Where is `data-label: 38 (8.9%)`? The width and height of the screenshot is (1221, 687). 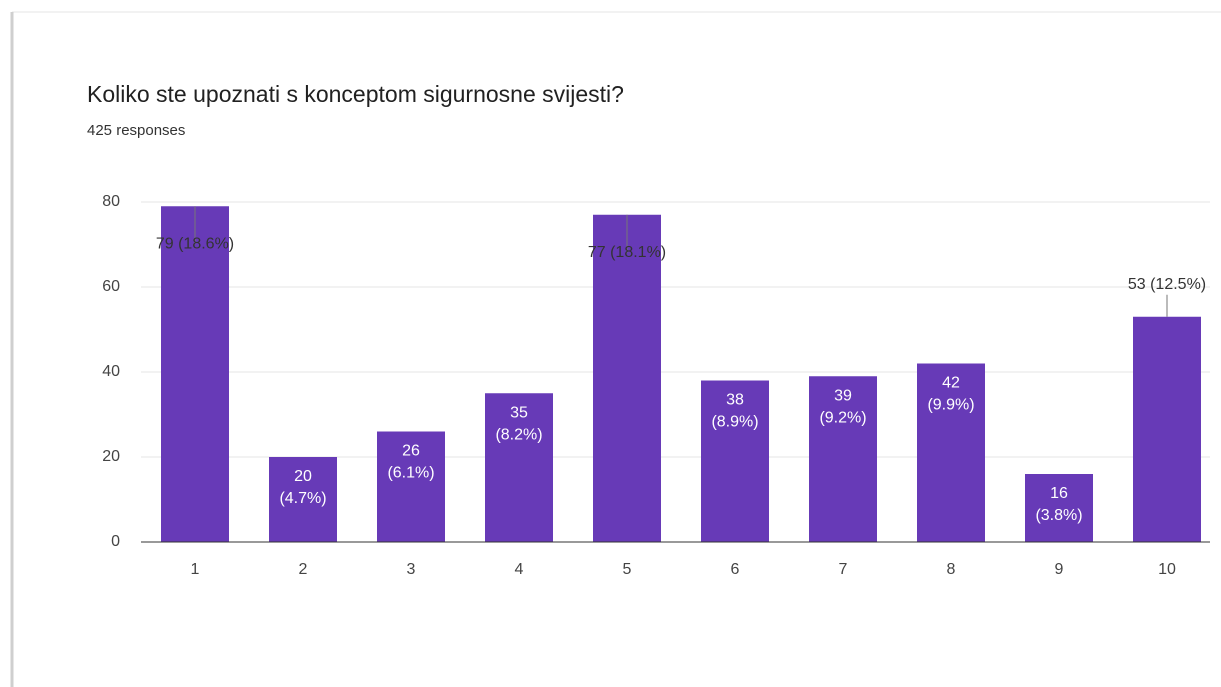
data-label: 38 (8.9%) is located at coordinates (734, 411).